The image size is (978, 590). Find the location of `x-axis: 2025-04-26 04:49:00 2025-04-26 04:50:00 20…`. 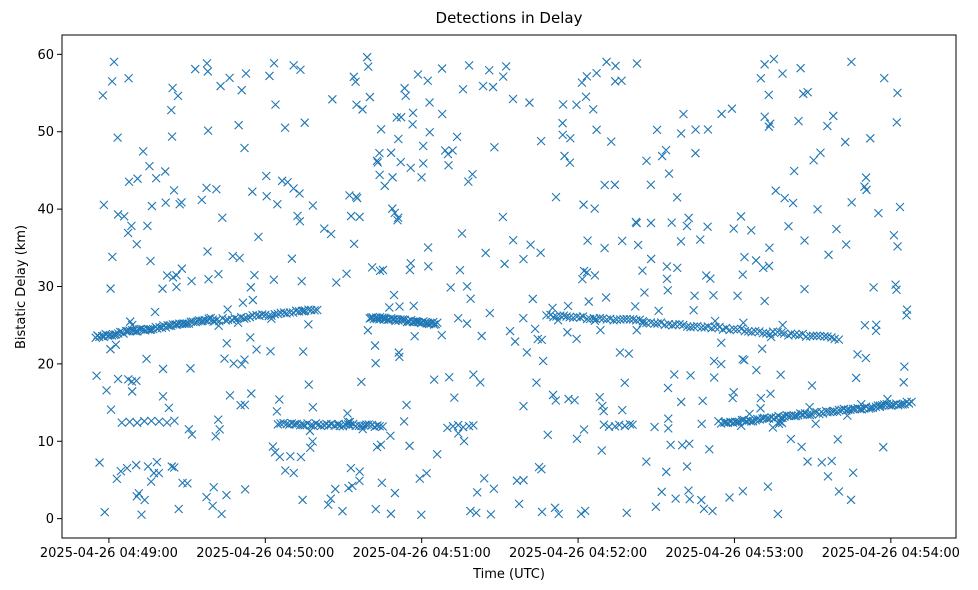

x-axis: 2025-04-26 04:49:00 2025-04-26 04:50:00 20… is located at coordinates (500, 549).